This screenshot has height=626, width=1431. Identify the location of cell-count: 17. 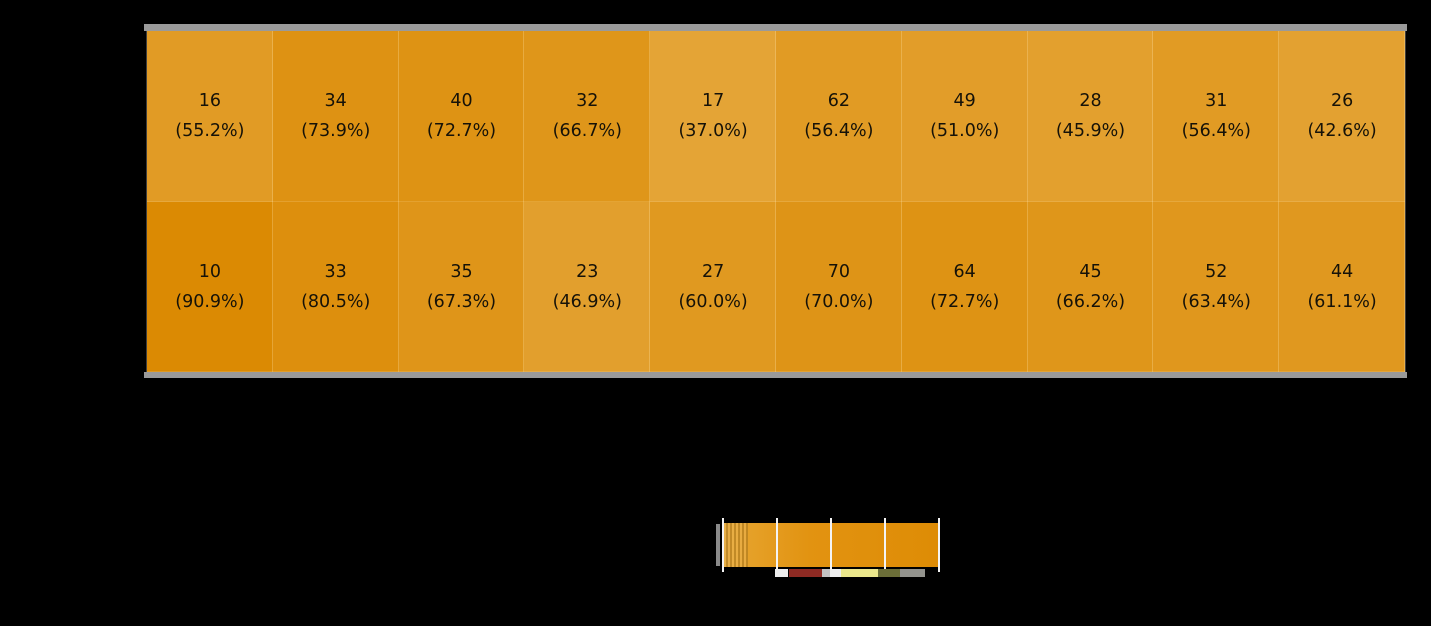
(713, 101).